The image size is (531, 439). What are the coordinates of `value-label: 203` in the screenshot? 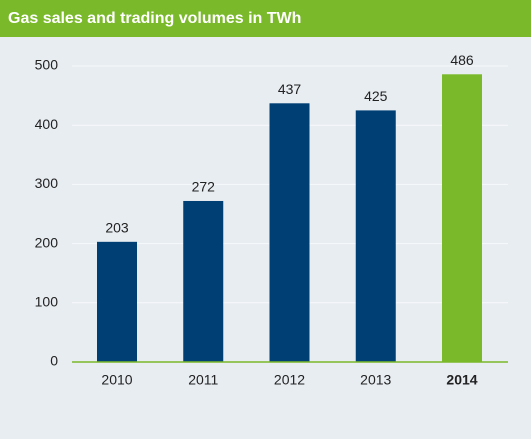 It's located at (117, 228).